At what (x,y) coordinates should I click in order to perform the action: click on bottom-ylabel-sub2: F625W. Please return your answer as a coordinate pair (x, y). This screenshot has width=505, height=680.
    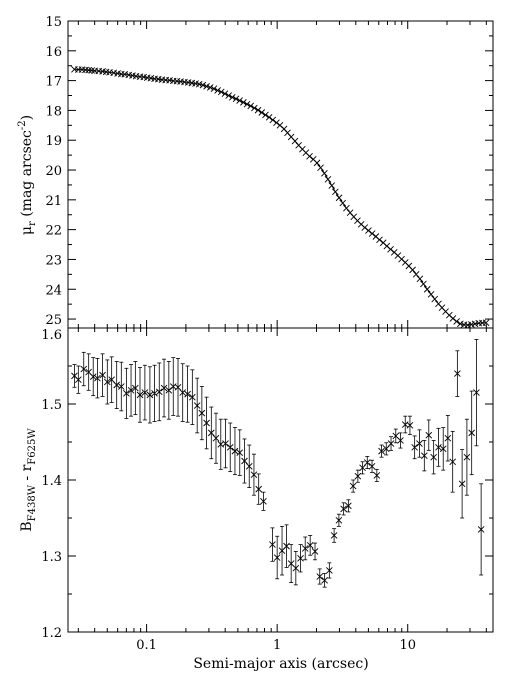
    Looking at the image, I should click on (32, 446).